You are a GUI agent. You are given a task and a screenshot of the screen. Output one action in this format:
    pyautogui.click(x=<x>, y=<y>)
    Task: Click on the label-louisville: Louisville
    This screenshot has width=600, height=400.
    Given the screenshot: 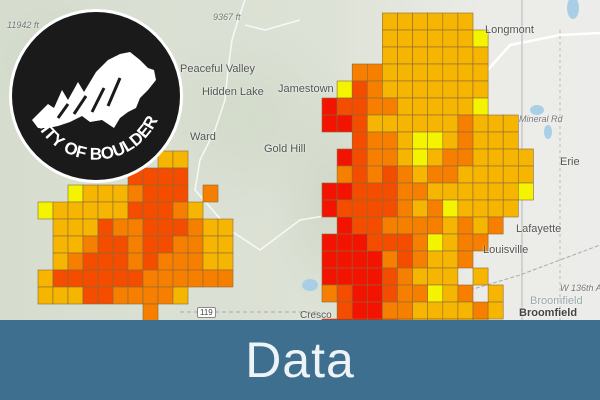 What is the action you would take?
    pyautogui.click(x=506, y=250)
    